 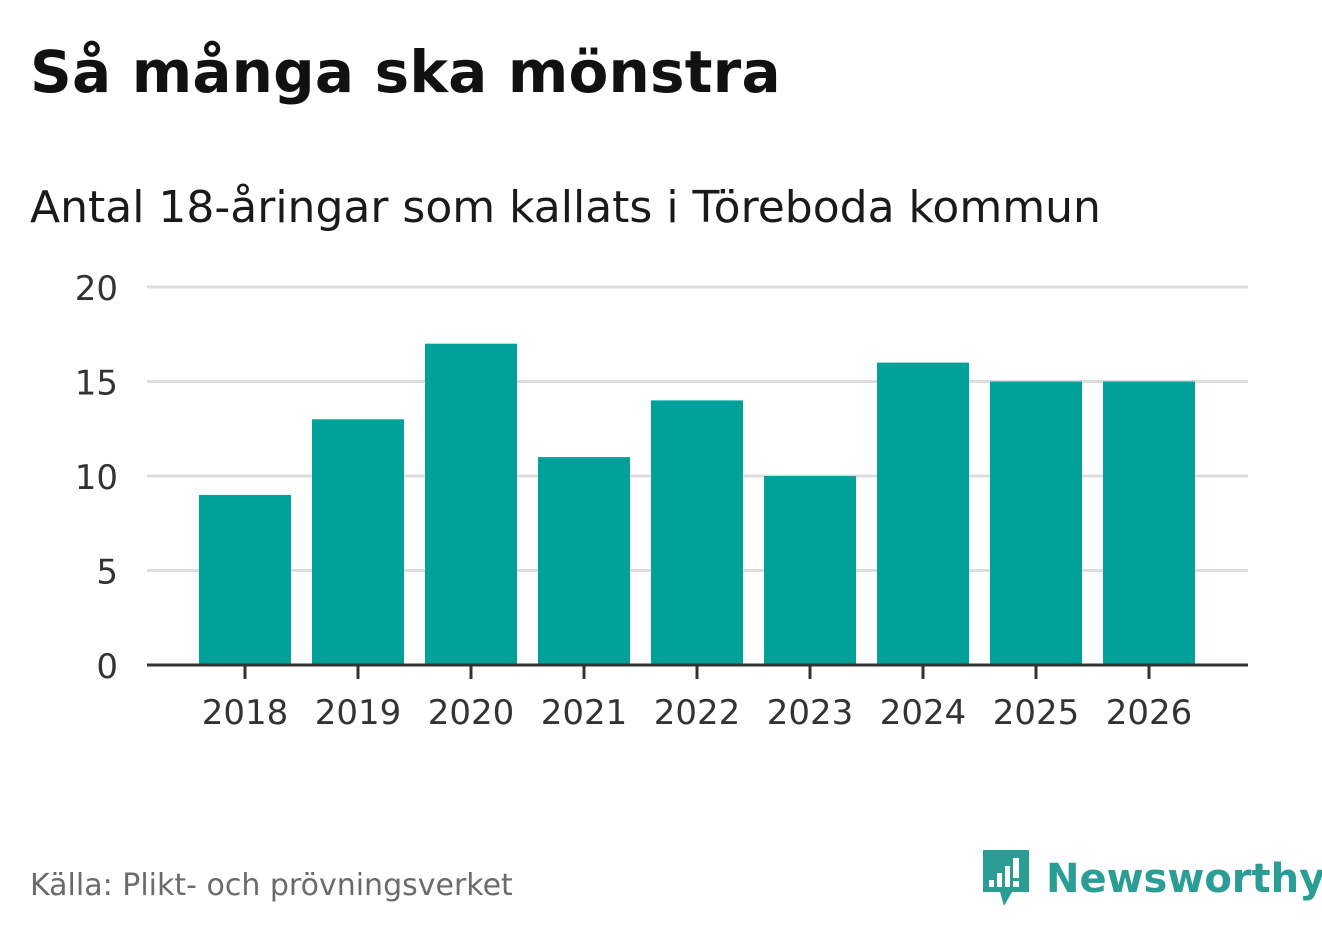 I want to click on bar-2020, so click(x=471, y=504).